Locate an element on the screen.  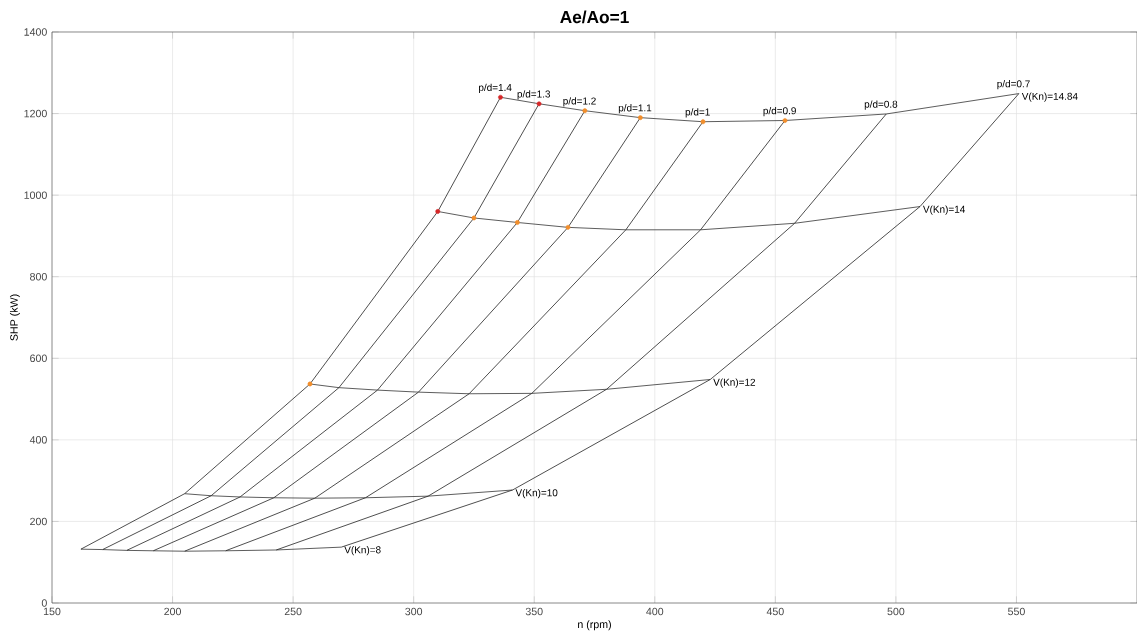
chart-title: Ae/Ao=1 is located at coordinates (594, 17).